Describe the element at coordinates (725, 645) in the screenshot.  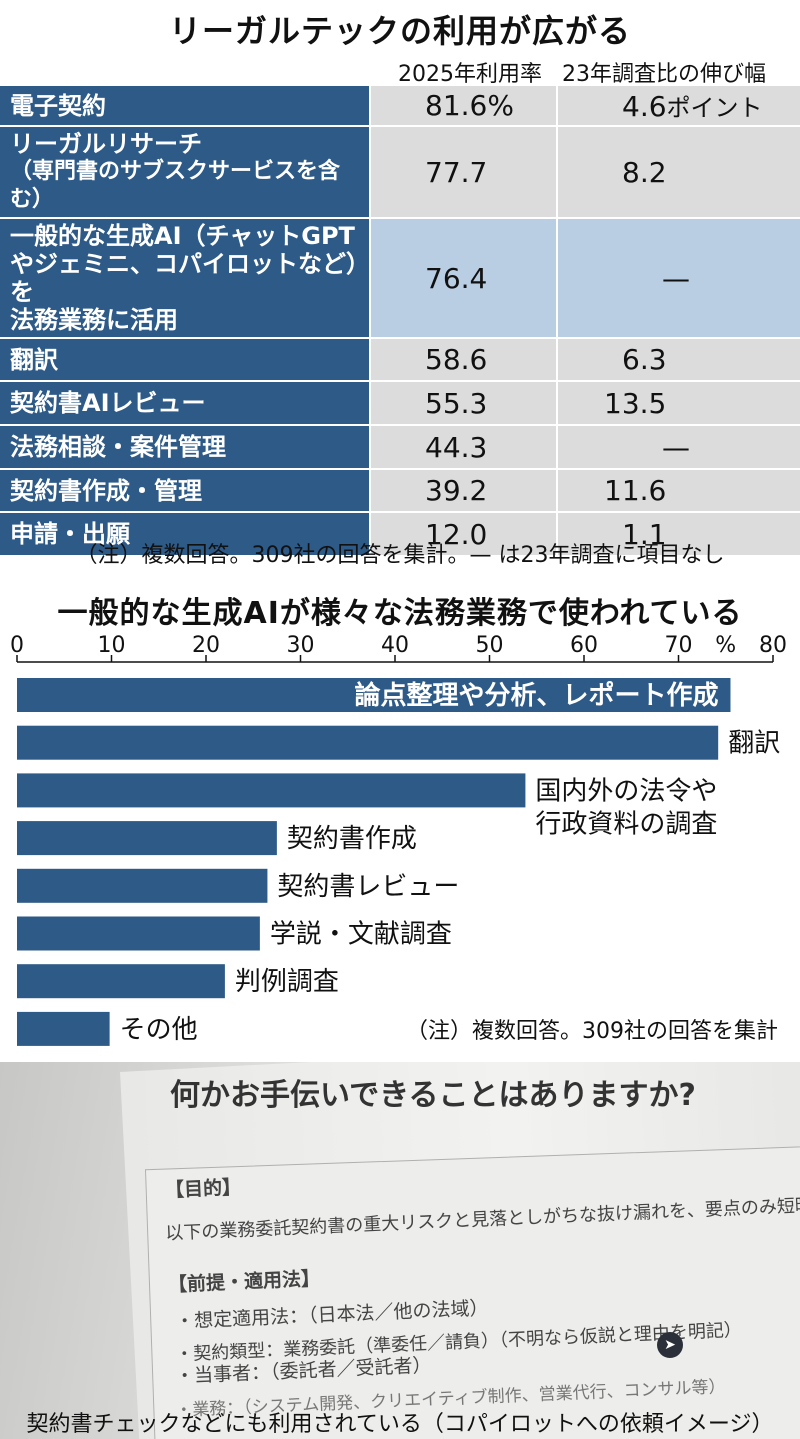
I see `unit-label: %` at that location.